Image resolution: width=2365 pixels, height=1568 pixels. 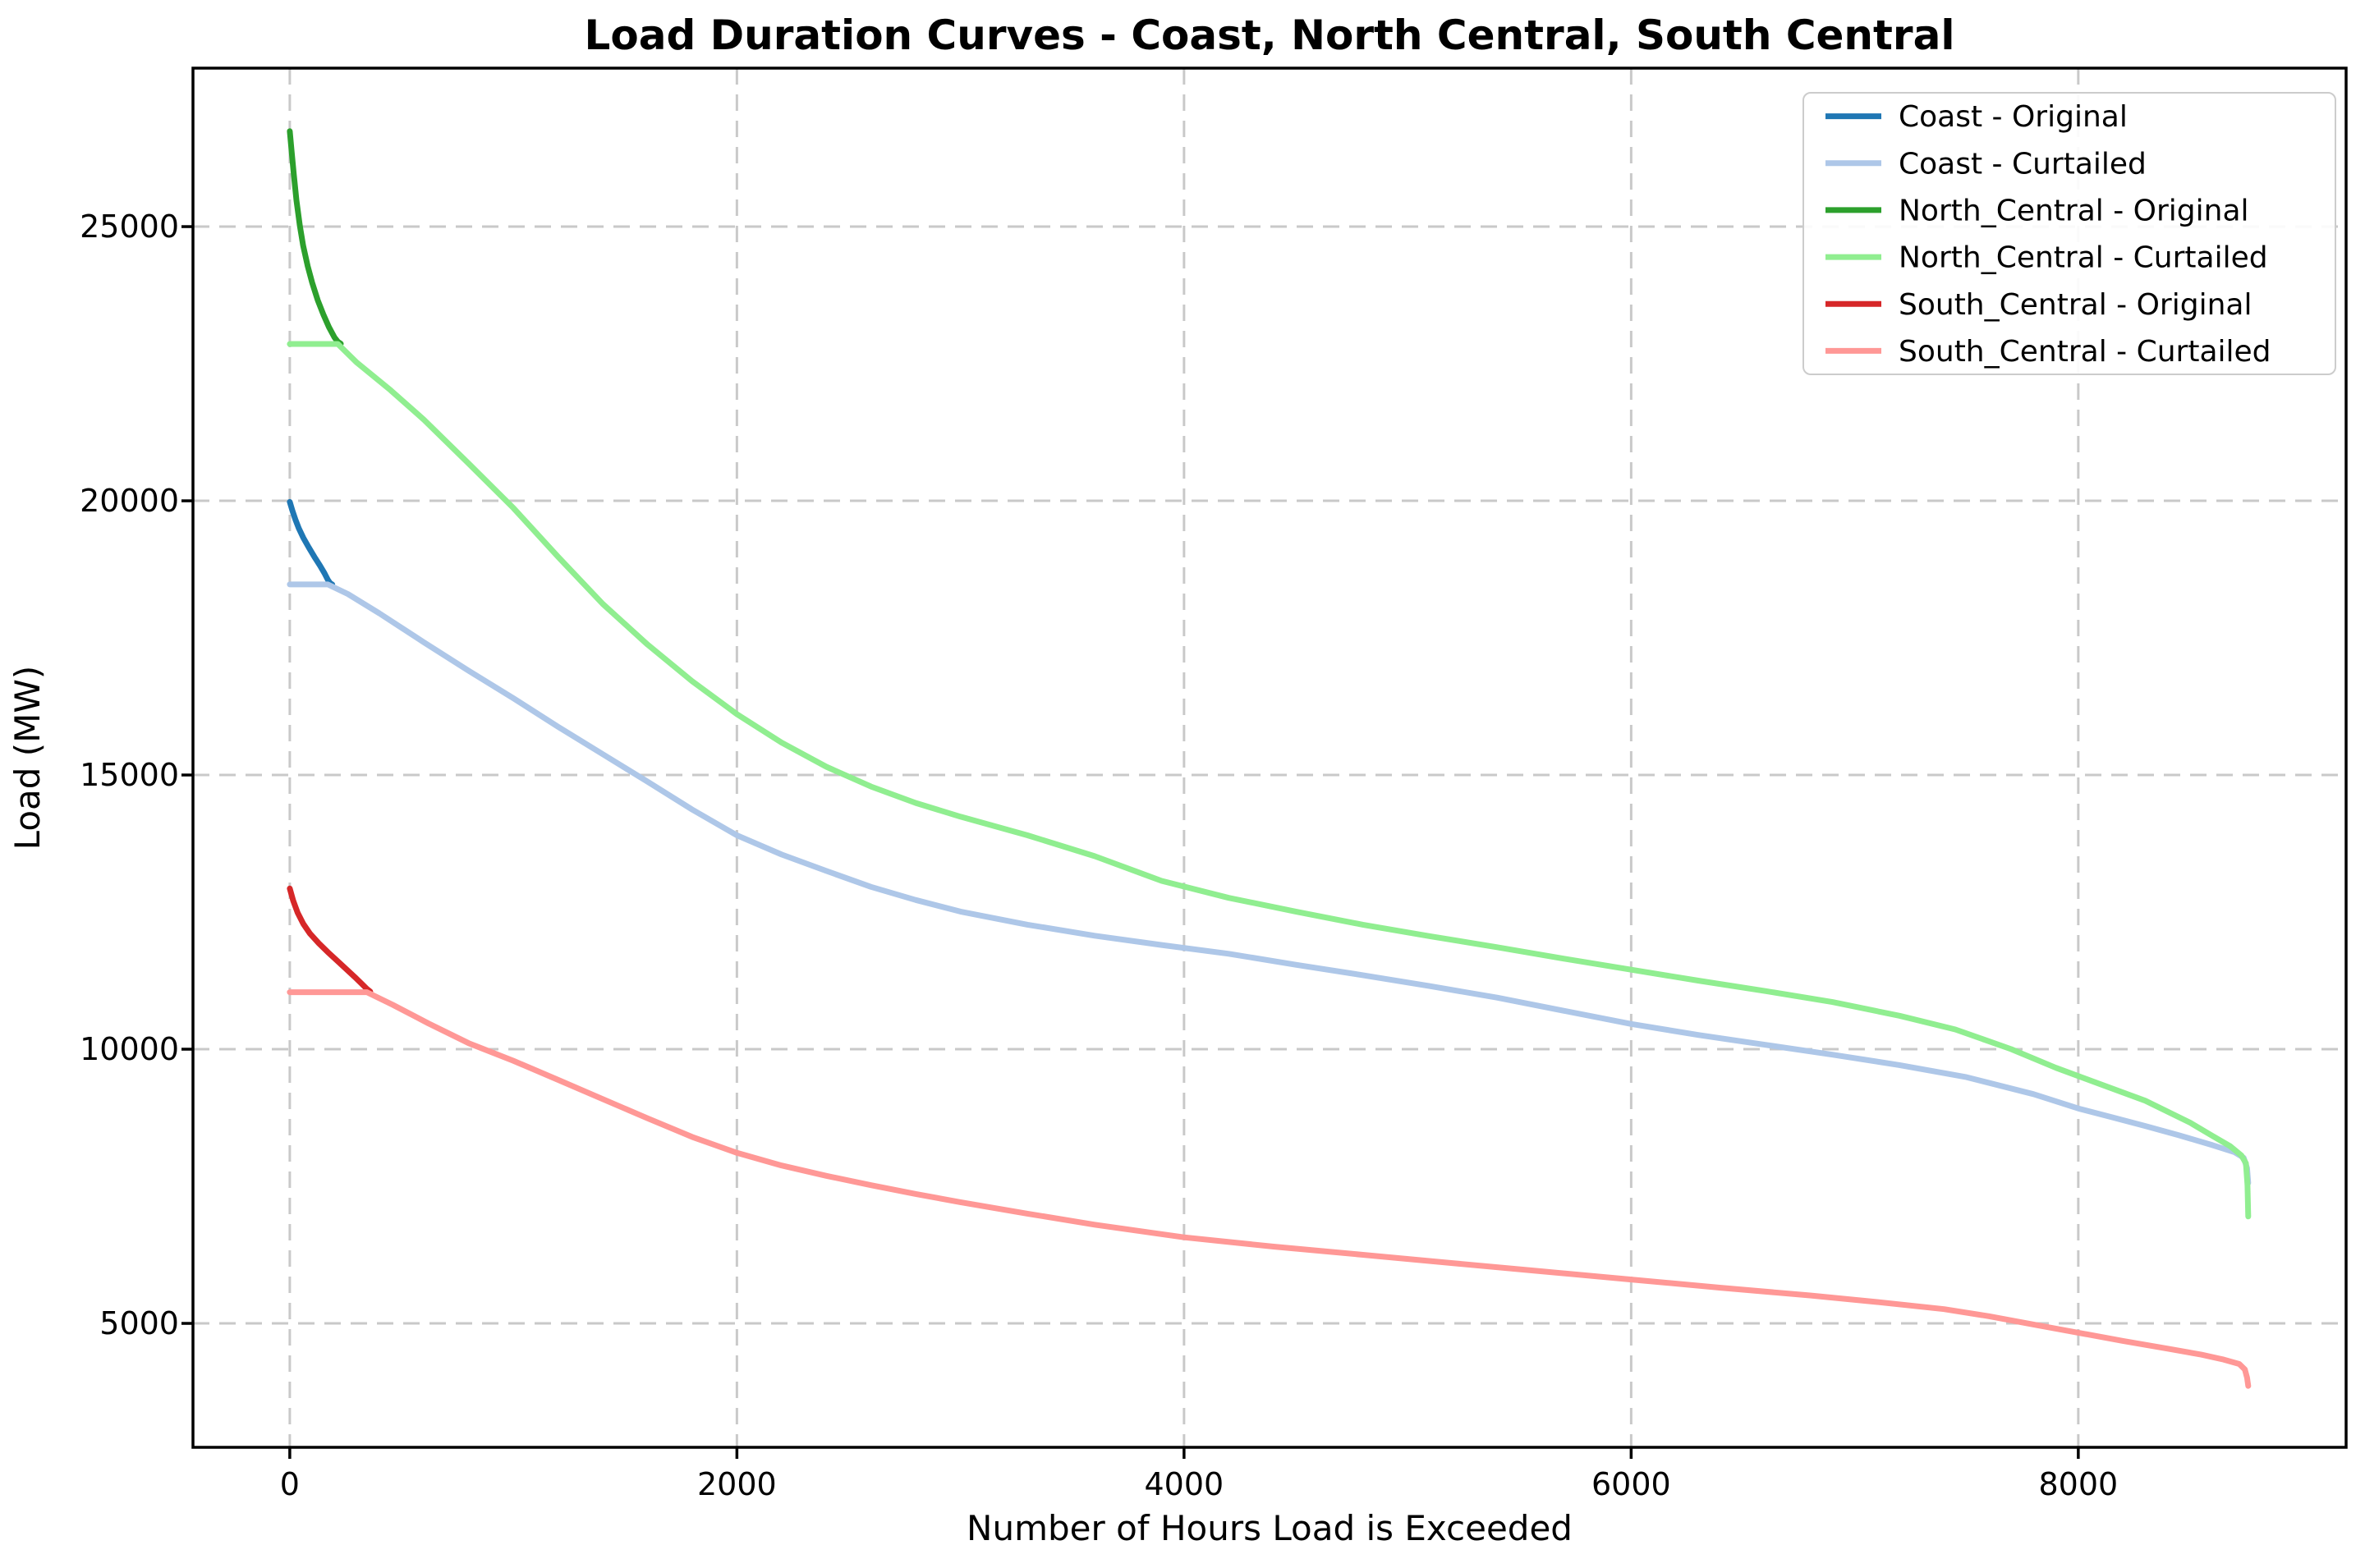 What do you see at coordinates (330, 940) in the screenshot?
I see `series-line-south-central-original` at bounding box center [330, 940].